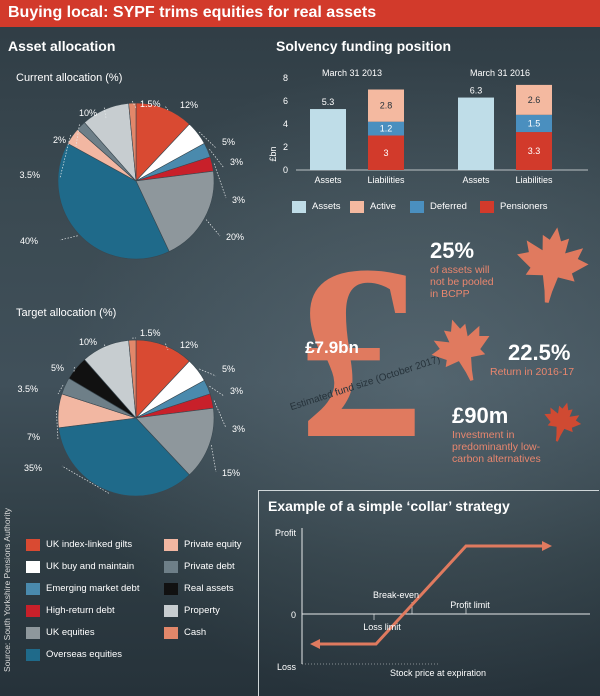 The image size is (600, 696). I want to click on stat-desc-line: Return in 2016-17, so click(532, 372).